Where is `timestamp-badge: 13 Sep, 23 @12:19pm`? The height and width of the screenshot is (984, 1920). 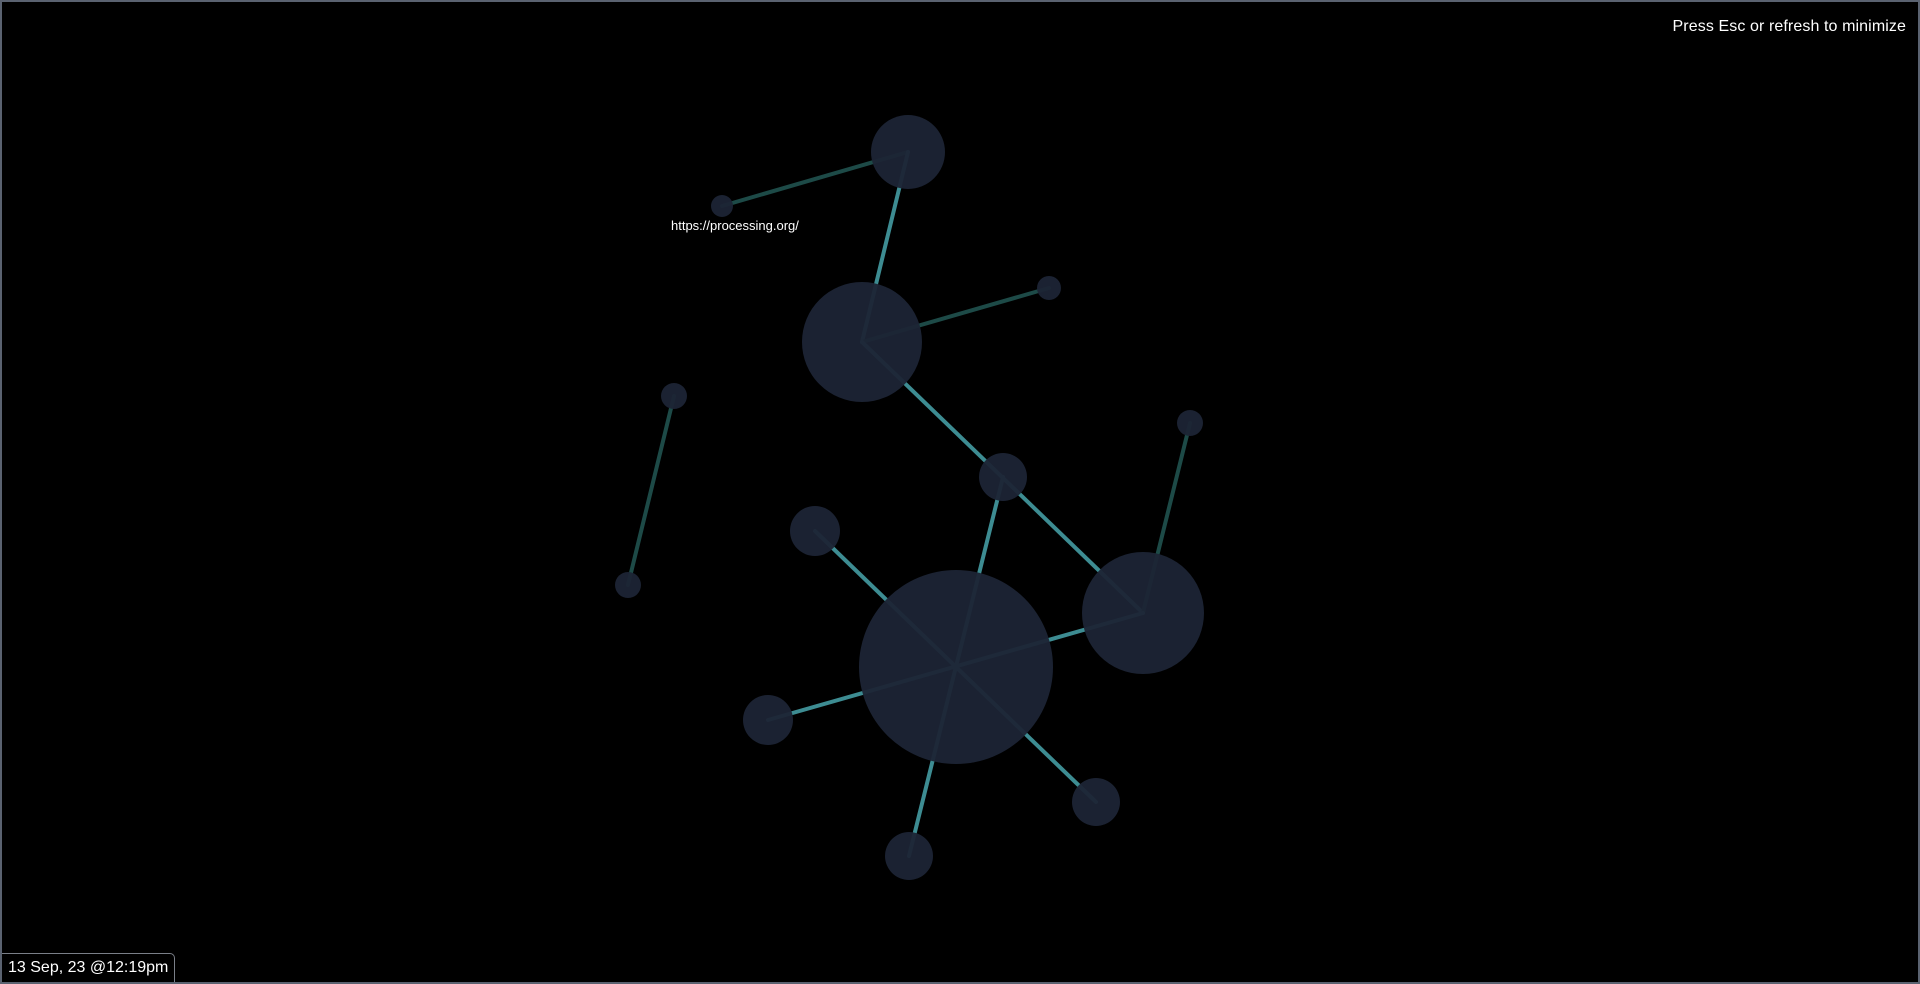 timestamp-badge: 13 Sep, 23 @12:19pm is located at coordinates (89, 967).